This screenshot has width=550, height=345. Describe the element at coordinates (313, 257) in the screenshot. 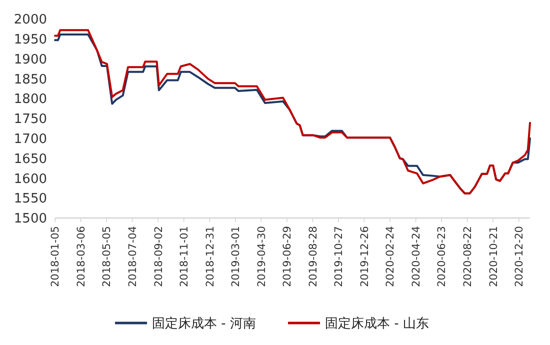

I see `x-tick-label: 2019-08-28` at that location.